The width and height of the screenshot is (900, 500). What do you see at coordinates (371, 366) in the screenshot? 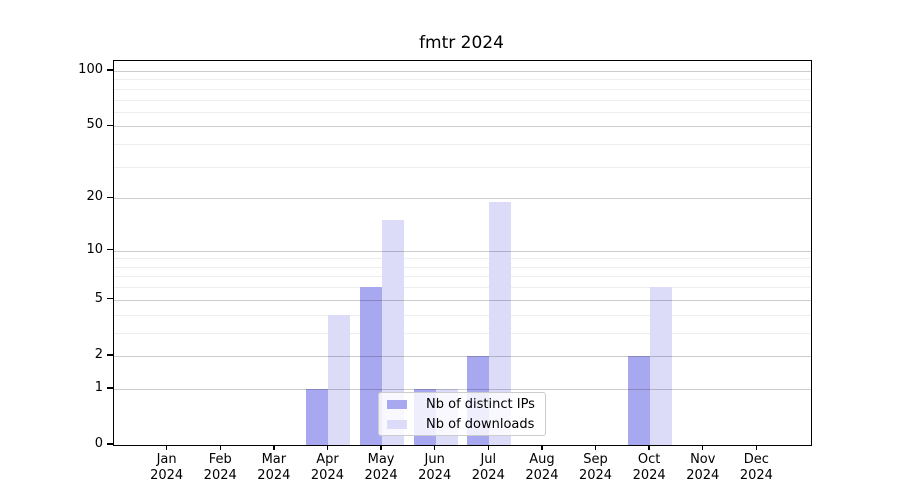
I see `bar-nb-of-distinct-ips-may-2024` at bounding box center [371, 366].